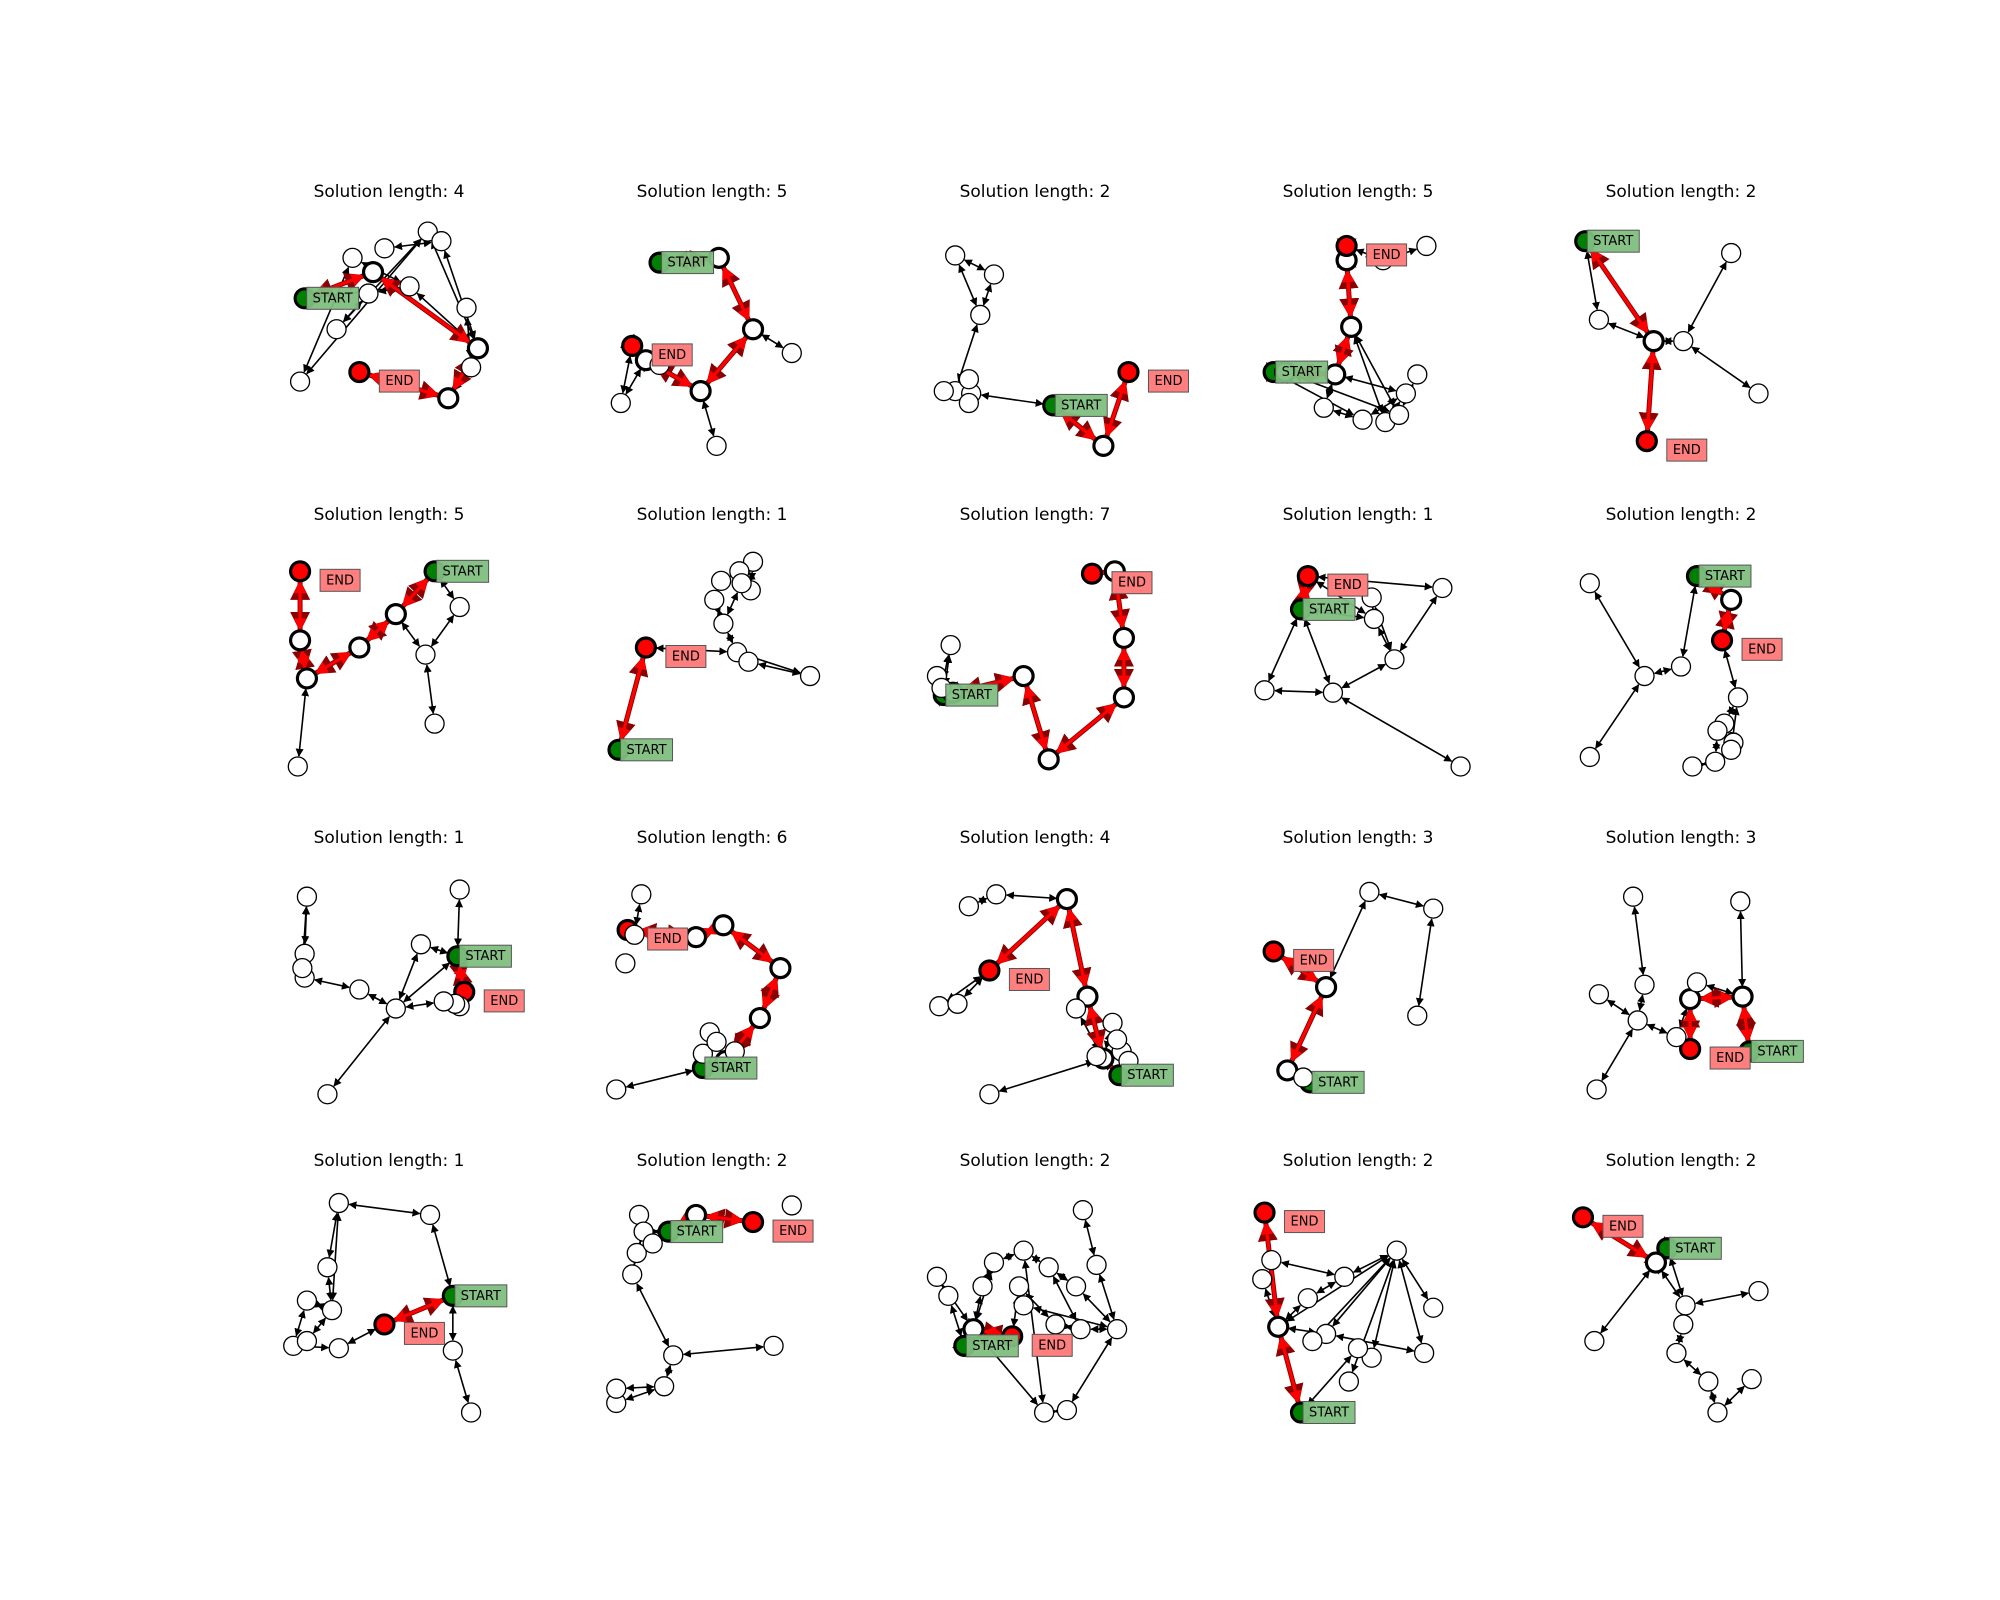  What do you see at coordinates (1358, 192) in the screenshot?
I see `panel-title: Solution length: 5` at bounding box center [1358, 192].